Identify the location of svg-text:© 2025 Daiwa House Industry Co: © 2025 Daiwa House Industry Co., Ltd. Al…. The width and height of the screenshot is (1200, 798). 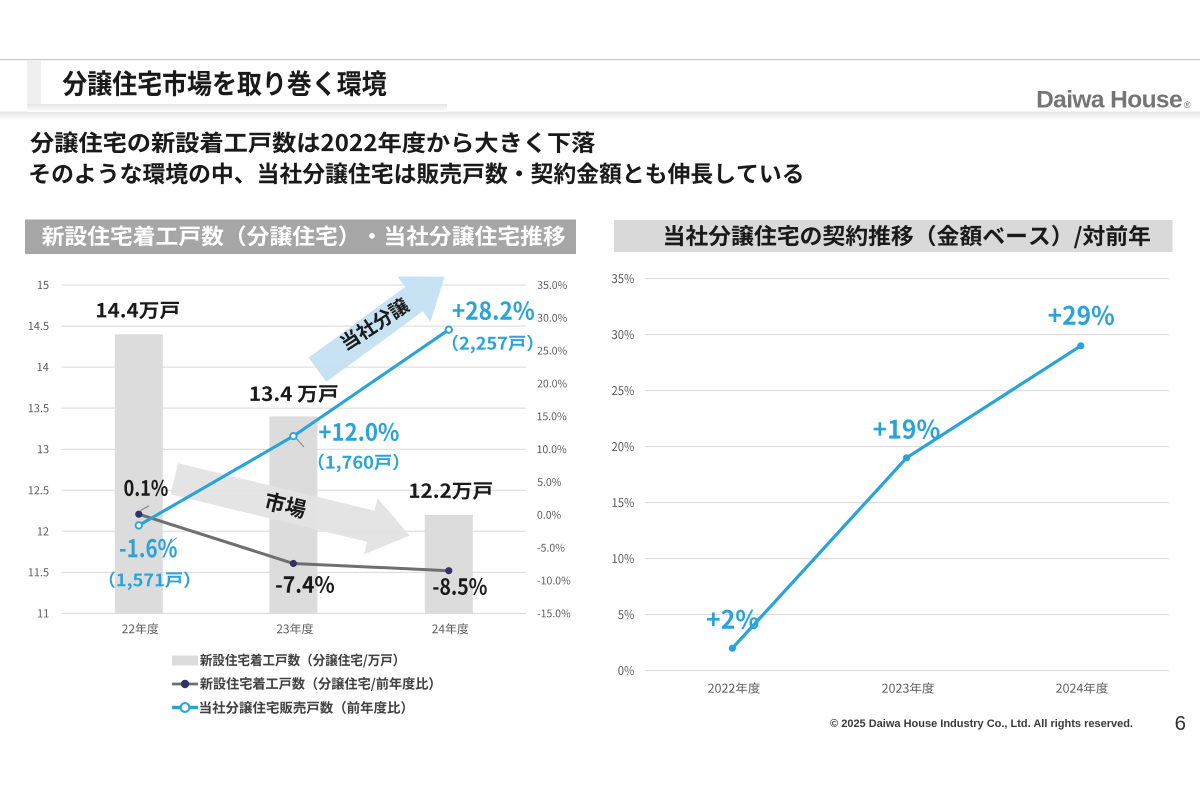
(981, 724).